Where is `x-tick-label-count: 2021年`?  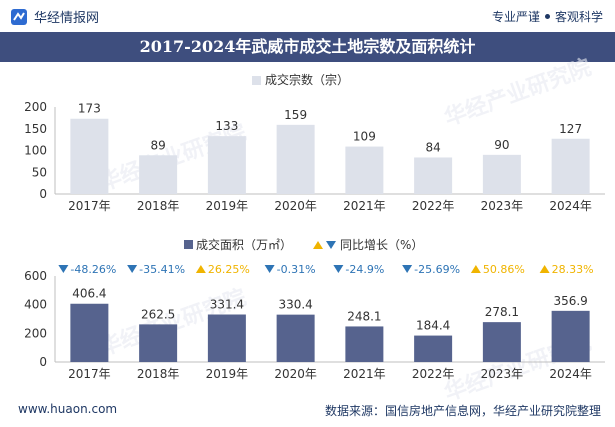 x-tick-label-count: 2021年 is located at coordinates (364, 206).